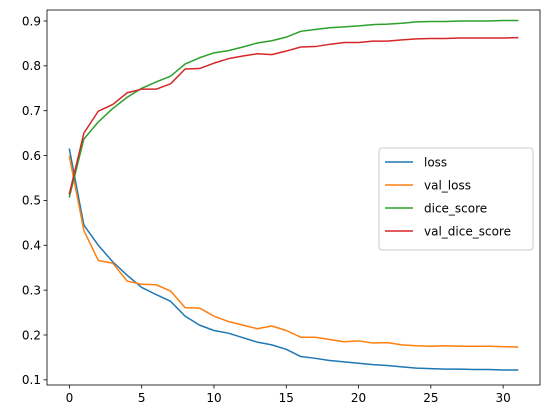  Describe the element at coordinates (31, 156) in the screenshot. I see `y-tick-label: 0.6` at that location.